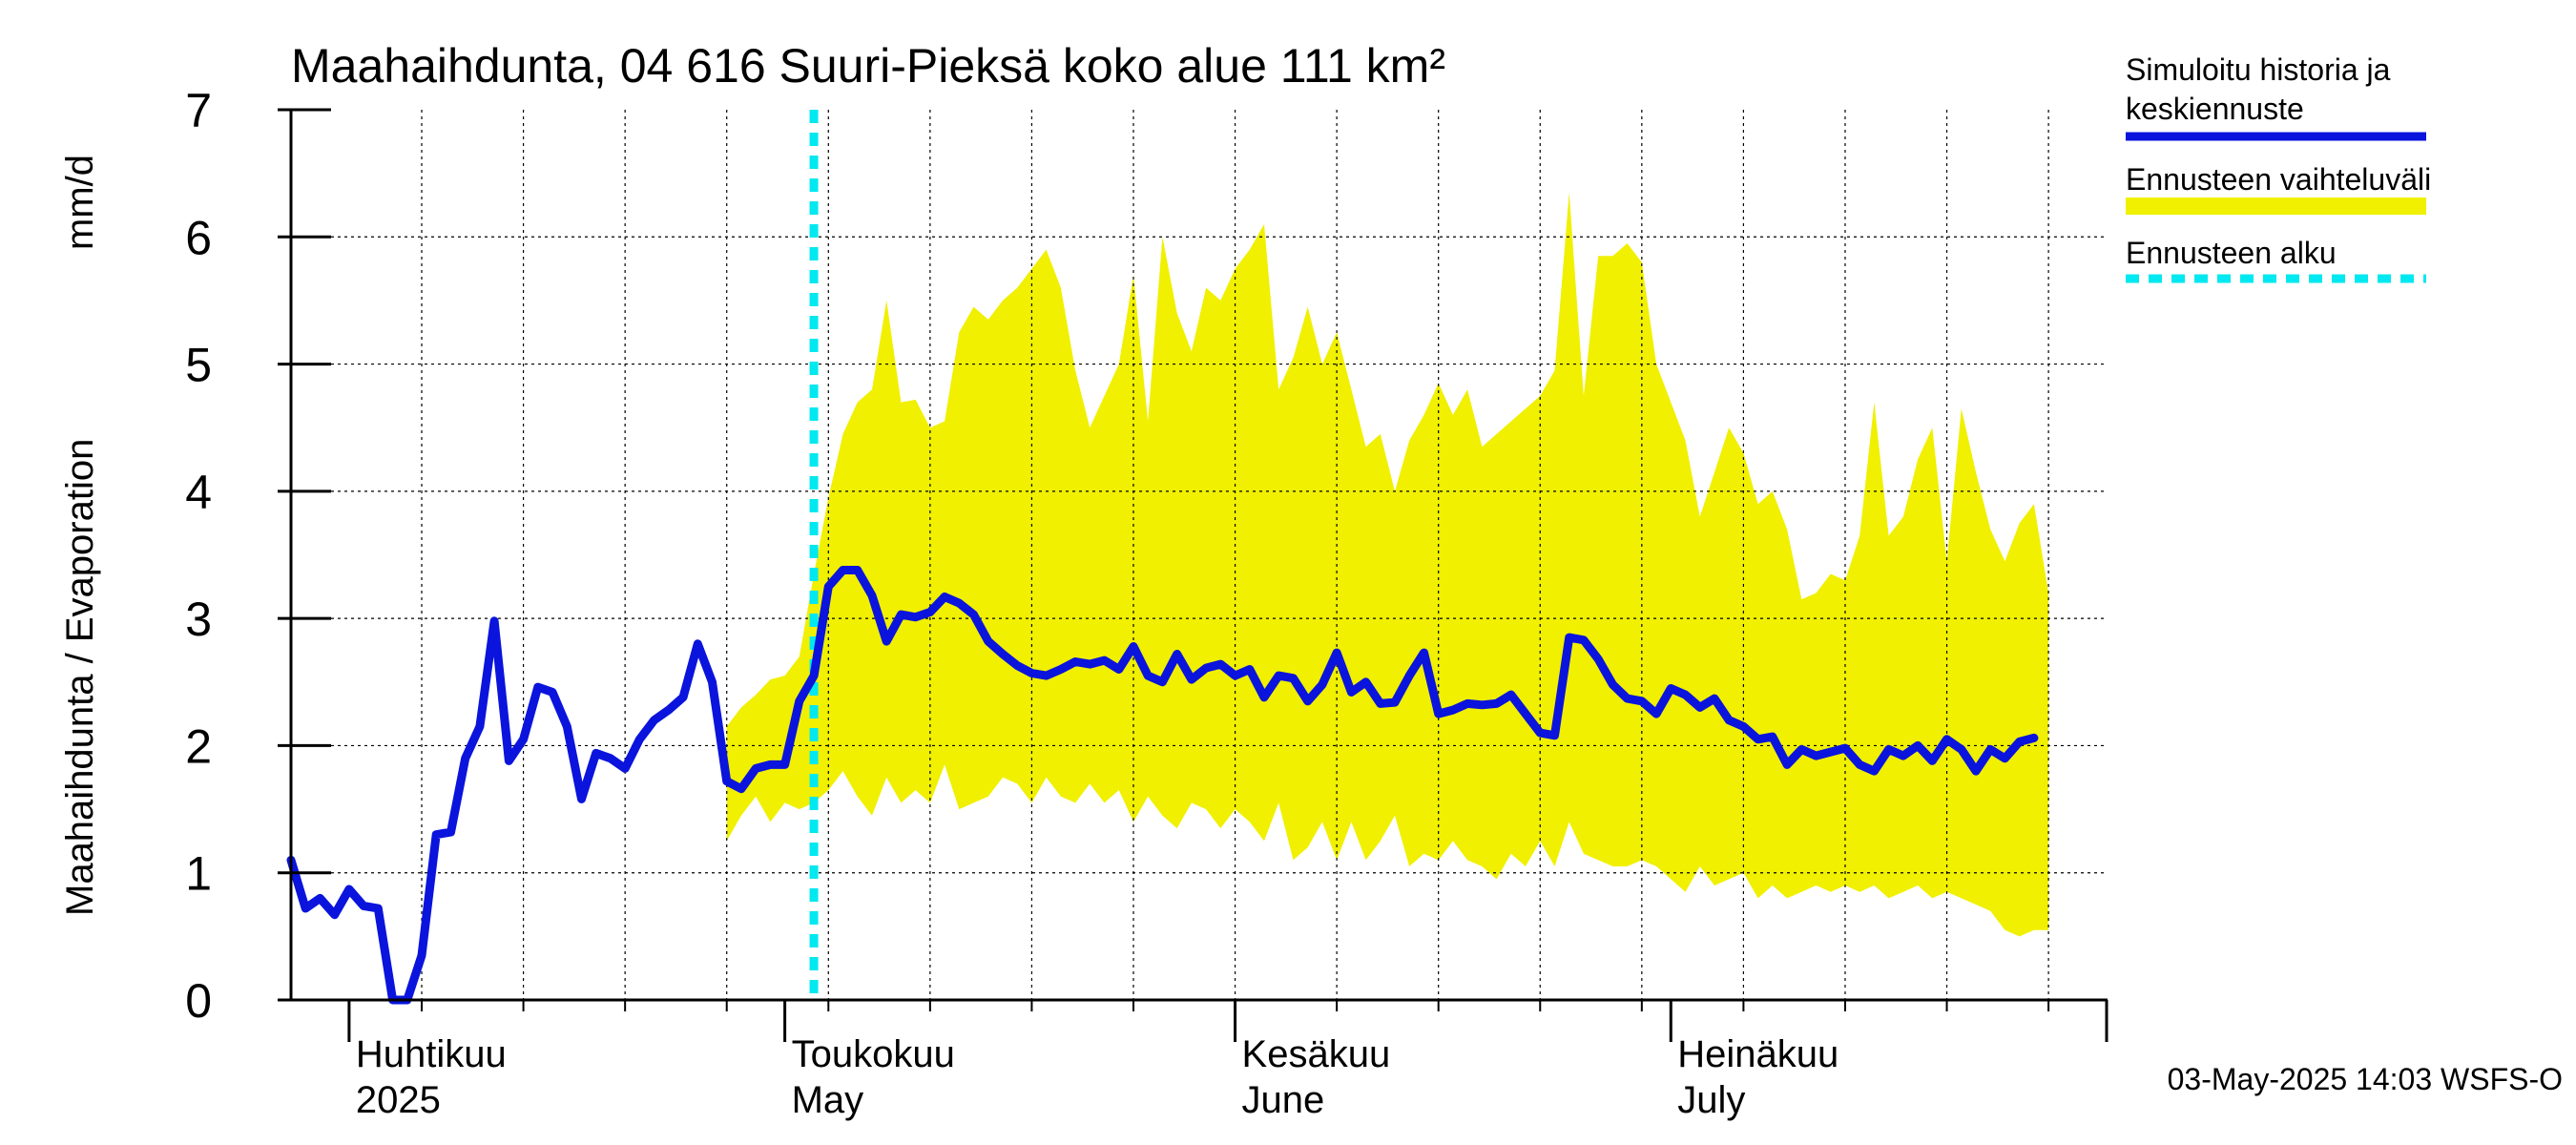  Describe the element at coordinates (198, 493) in the screenshot. I see `y-tick-label: 4` at that location.